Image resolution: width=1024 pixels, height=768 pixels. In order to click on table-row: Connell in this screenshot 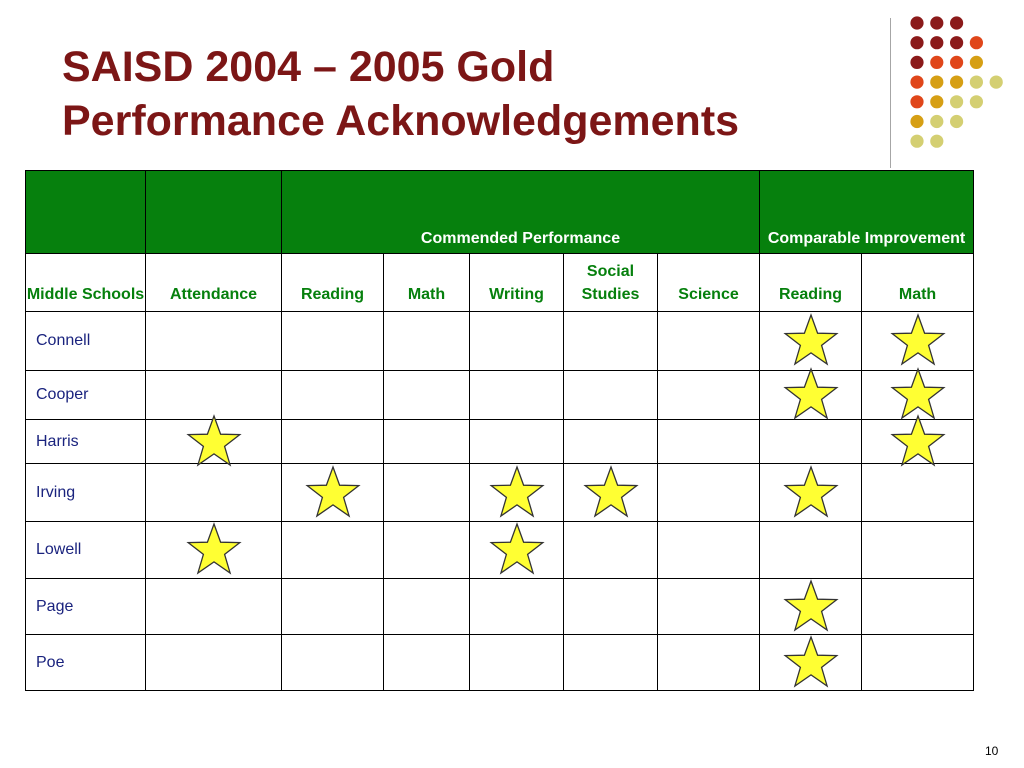, I will do `click(500, 341)`.